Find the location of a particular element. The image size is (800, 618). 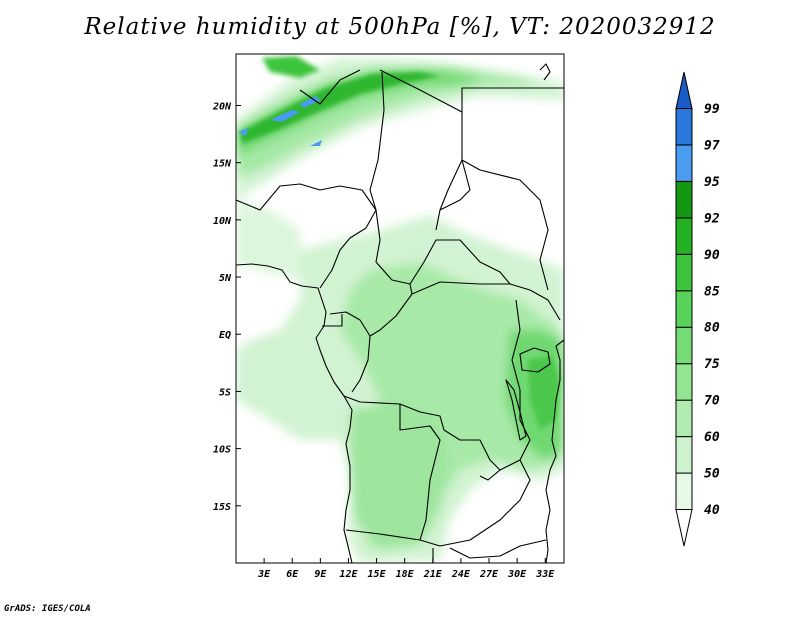

colorbar-label: 50 is located at coordinates (712, 474).